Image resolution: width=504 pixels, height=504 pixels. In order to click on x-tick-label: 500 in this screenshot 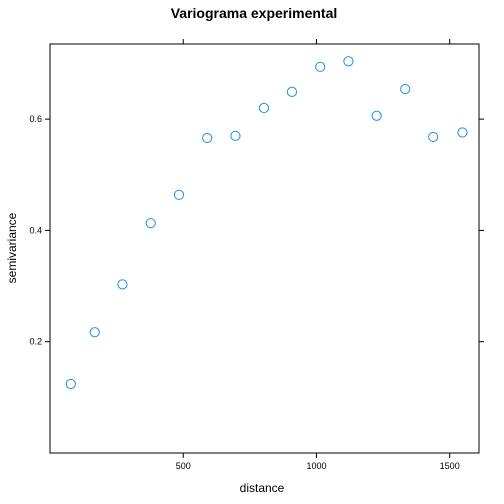, I will do `click(183, 466)`.